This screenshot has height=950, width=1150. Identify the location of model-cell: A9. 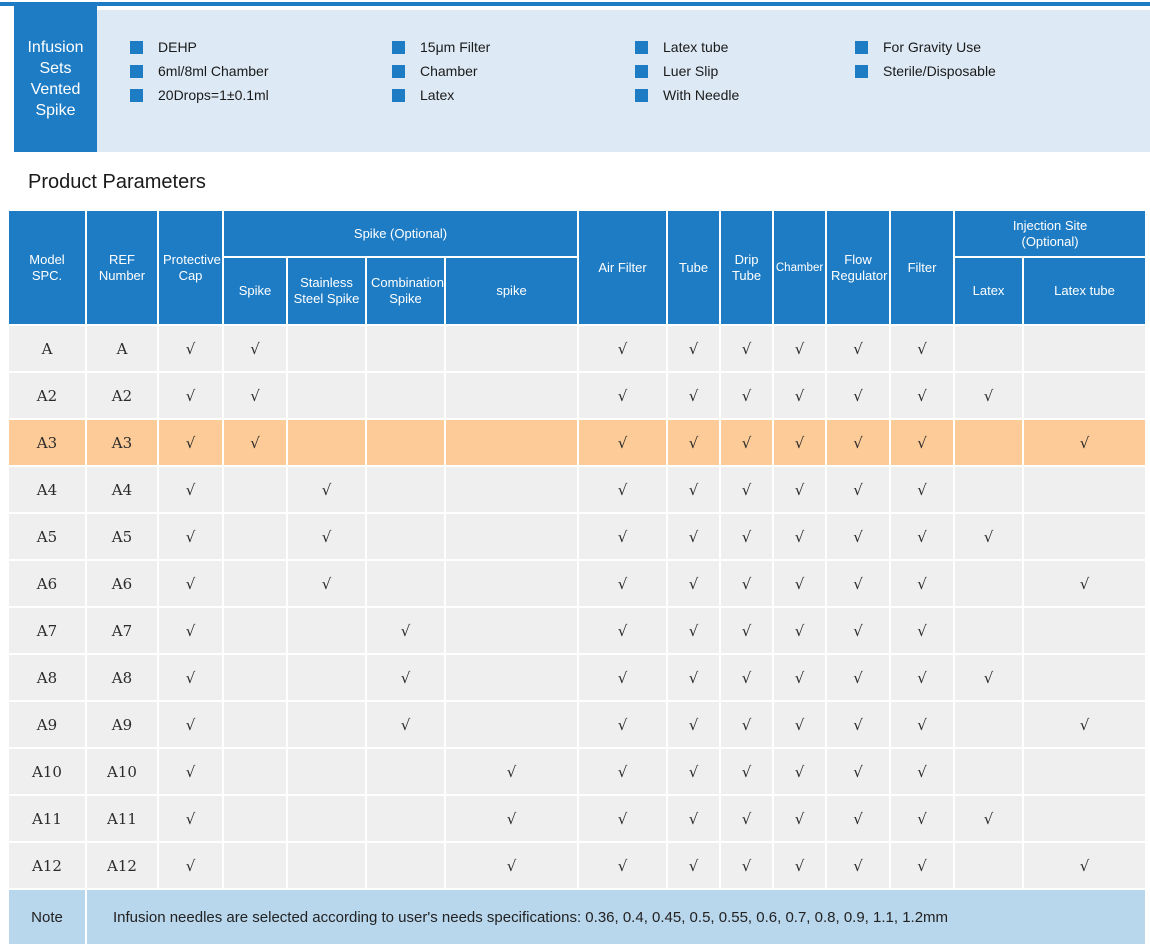
(47, 724).